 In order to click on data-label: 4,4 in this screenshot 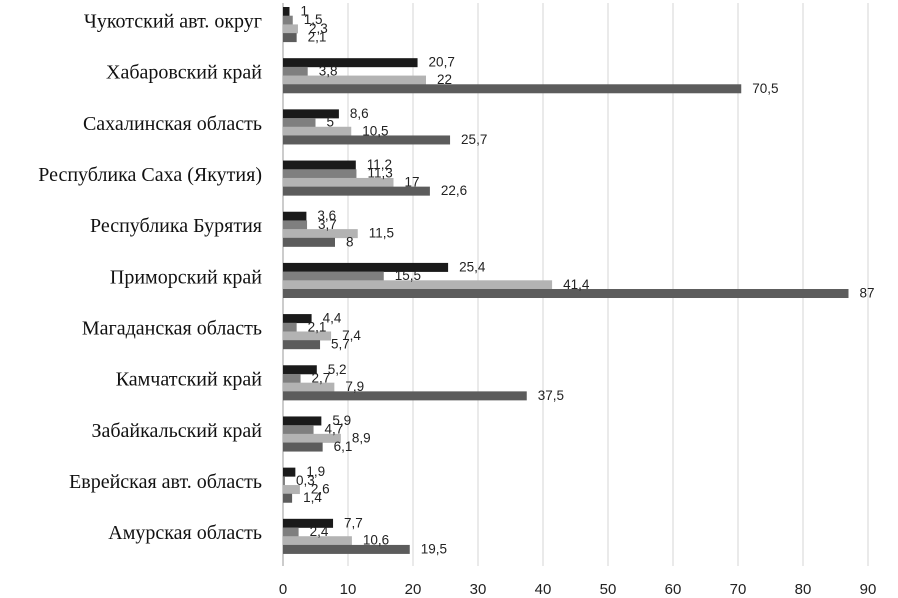, I will do `click(332, 318)`.